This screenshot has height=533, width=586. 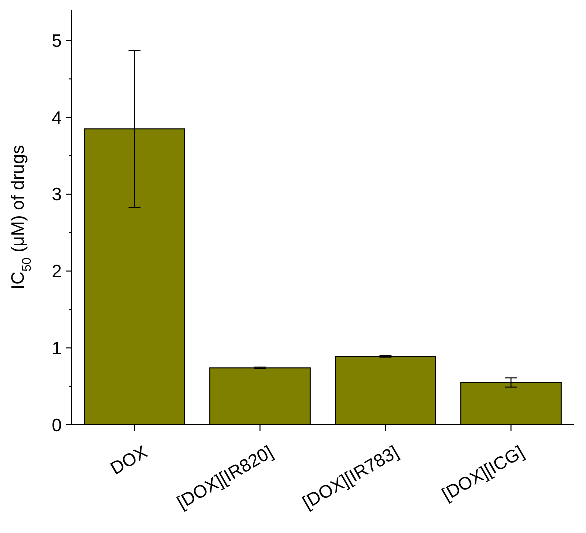 What do you see at coordinates (57, 194) in the screenshot?
I see `y-tick-label: 3` at bounding box center [57, 194].